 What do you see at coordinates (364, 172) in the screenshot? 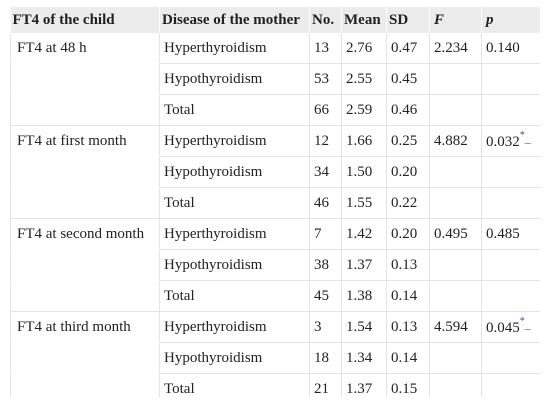
I see `cell-mean: 1.50` at bounding box center [364, 172].